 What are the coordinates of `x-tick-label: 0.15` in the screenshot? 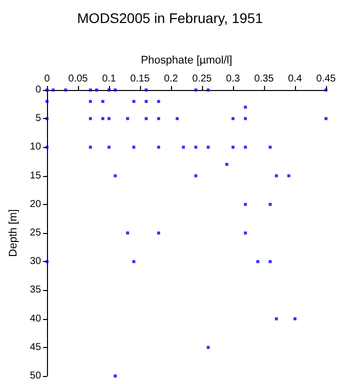 It's located at (140, 79).